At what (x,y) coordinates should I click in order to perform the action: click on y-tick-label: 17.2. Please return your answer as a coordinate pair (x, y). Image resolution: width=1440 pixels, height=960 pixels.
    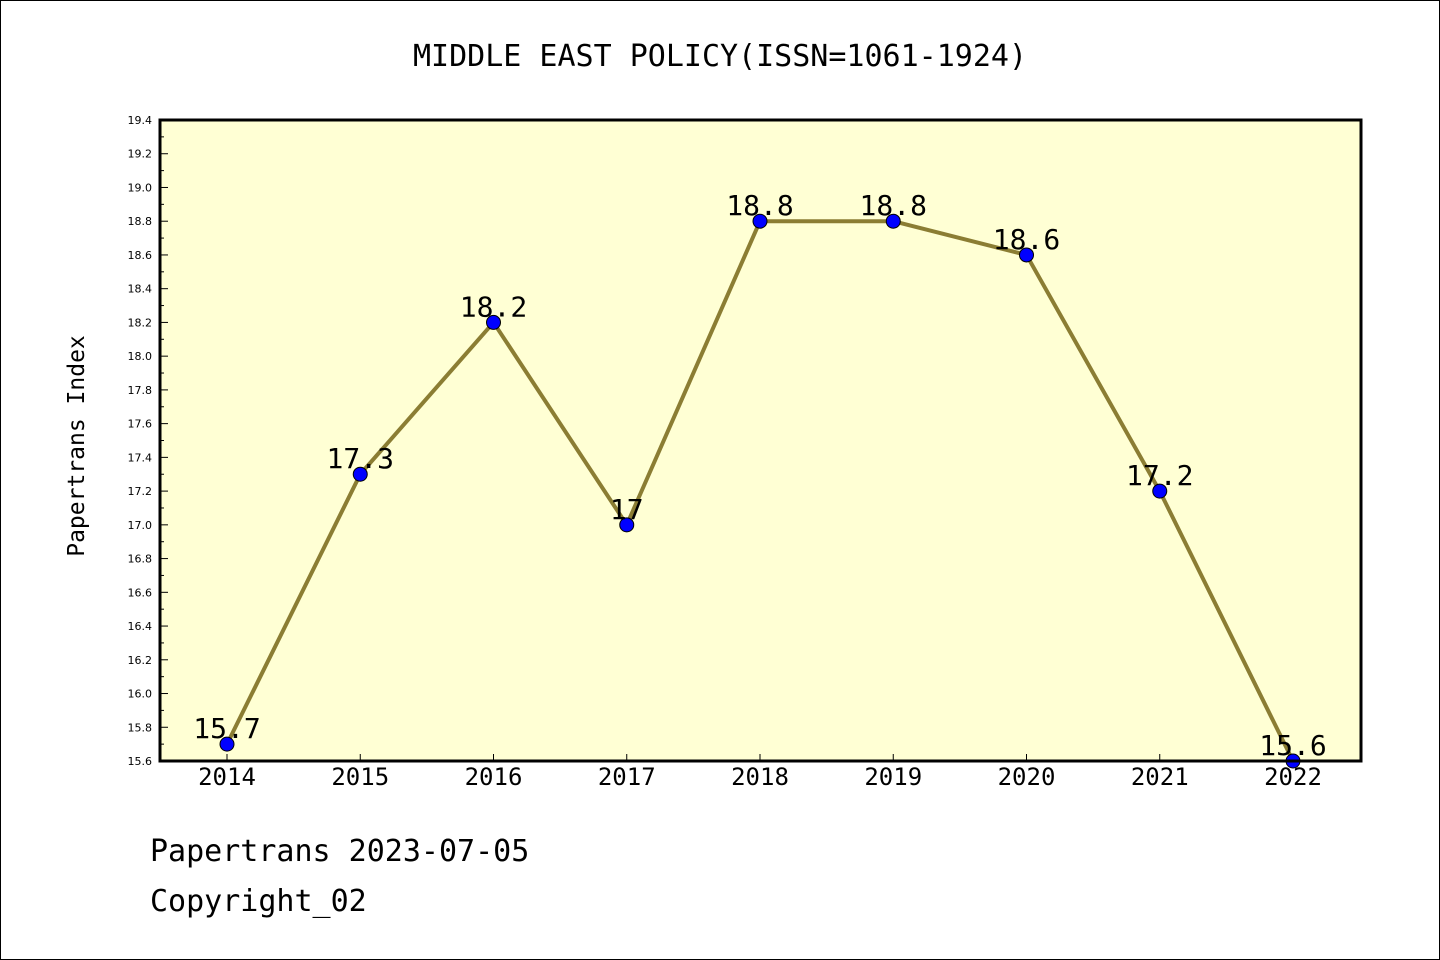
    Looking at the image, I should click on (140, 491).